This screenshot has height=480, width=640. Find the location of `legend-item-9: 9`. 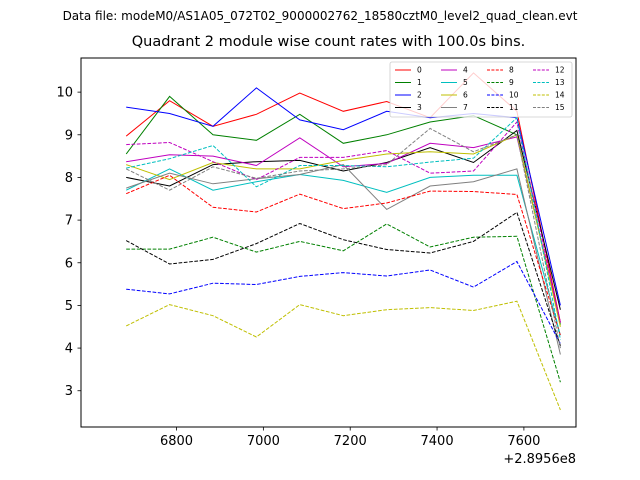

legend-item-9: 9 is located at coordinates (500, 82).